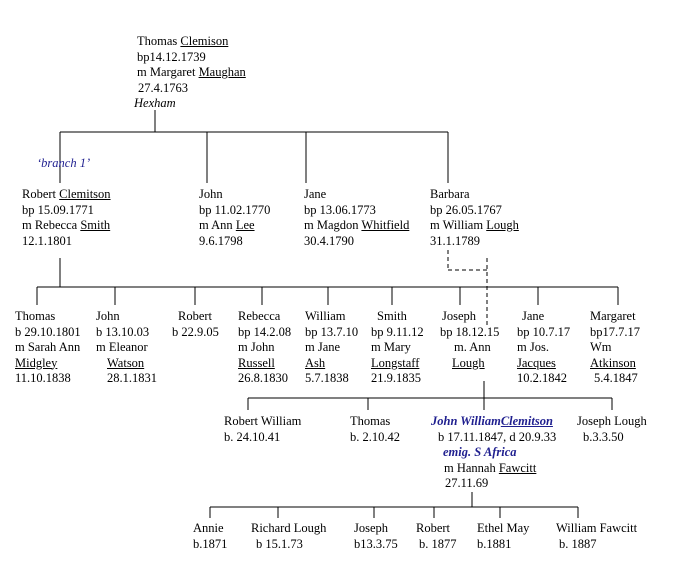 The image size is (698, 583). Describe the element at coordinates (375, 429) in the screenshot. I see `person-thomas-gen4: Thomas b. 2.10.42` at that location.